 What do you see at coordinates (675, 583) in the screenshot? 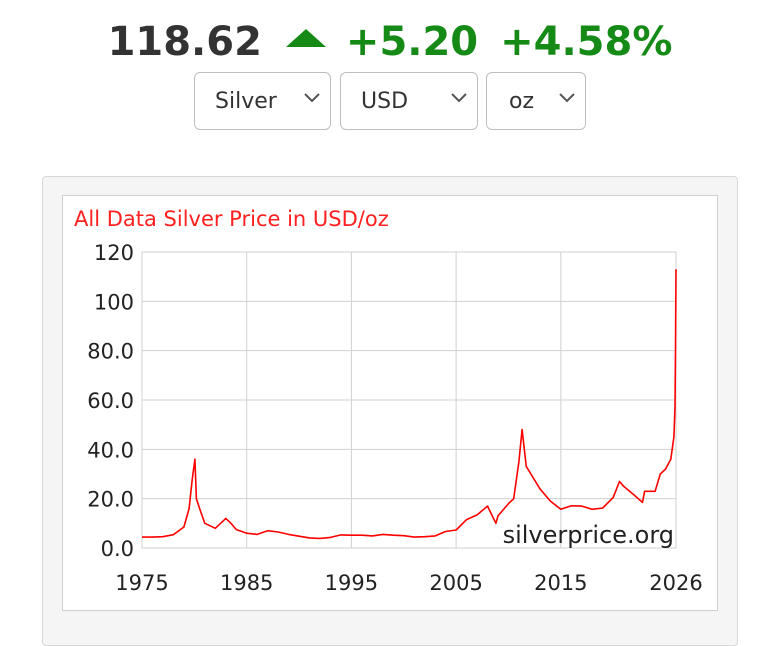
I see `x-tick-label: 2026` at bounding box center [675, 583].